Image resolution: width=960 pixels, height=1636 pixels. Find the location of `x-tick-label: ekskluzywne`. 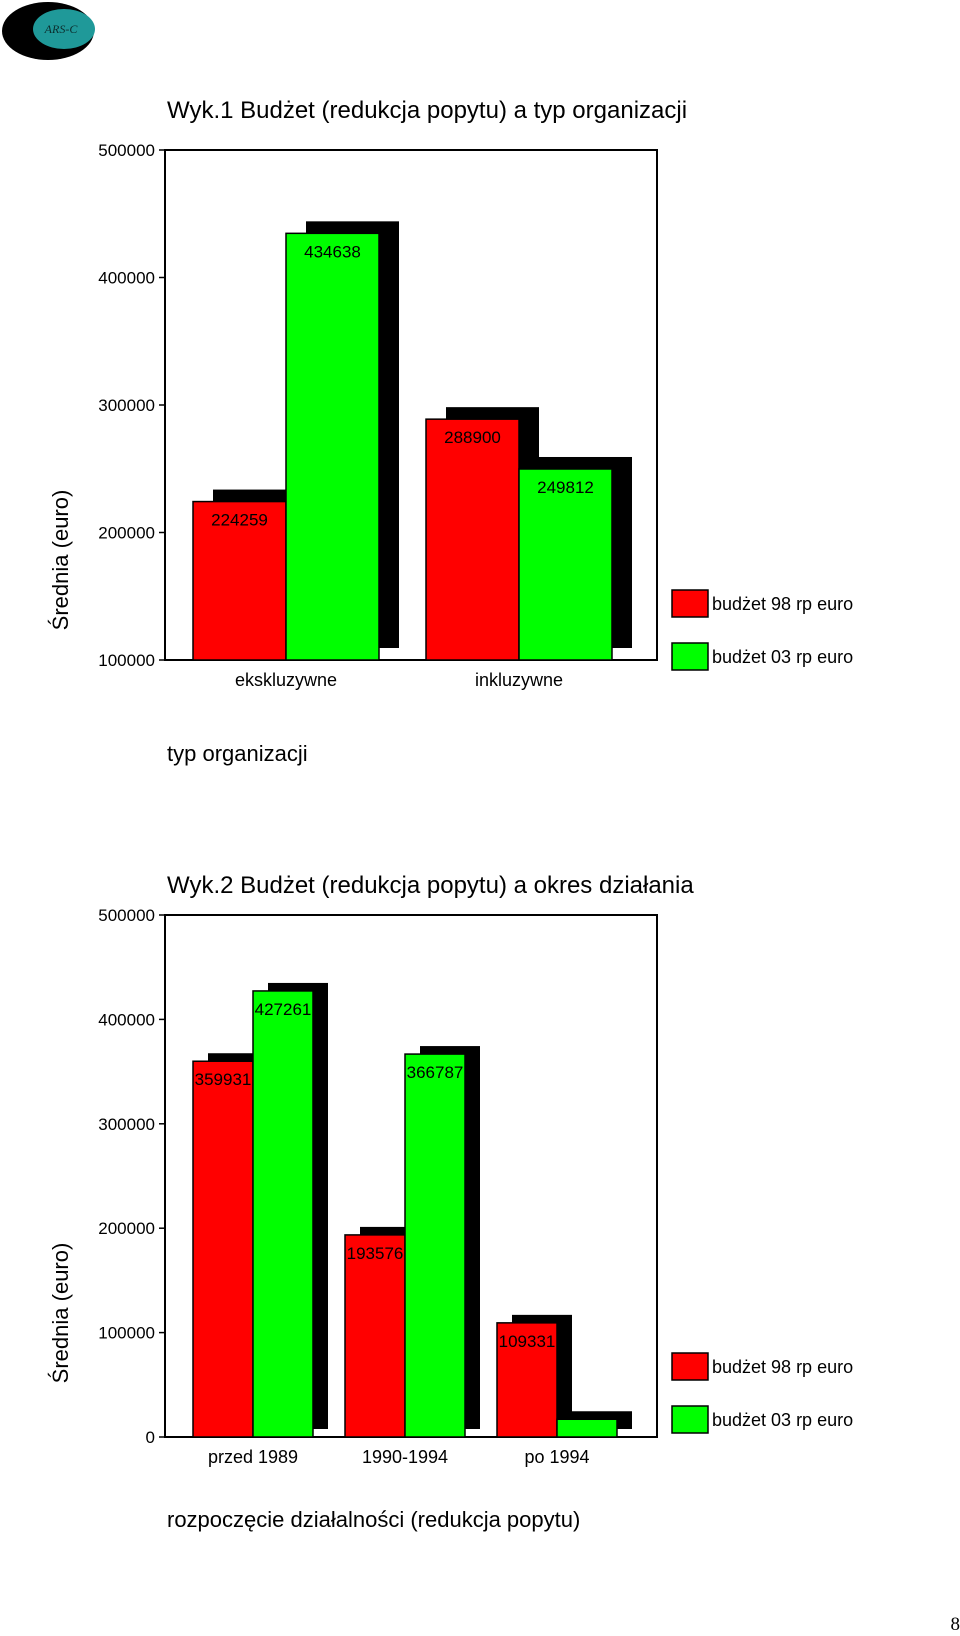

x-tick-label: ekskluzywne is located at coordinates (286, 680).